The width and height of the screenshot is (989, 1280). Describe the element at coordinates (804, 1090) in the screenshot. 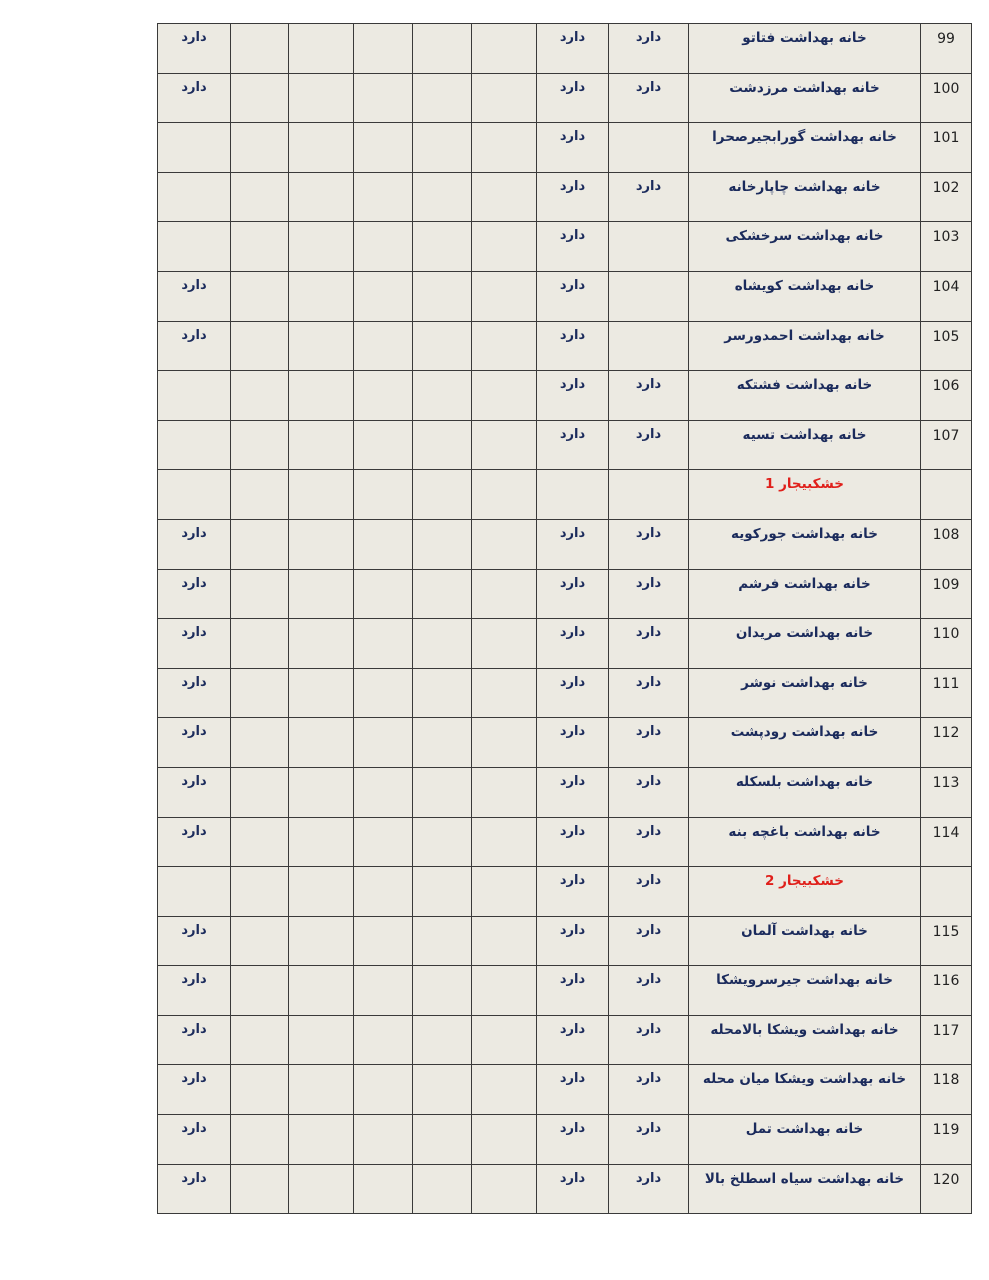

I see `health-house-name: خانه بهداشت ویشکا میان محله` at that location.